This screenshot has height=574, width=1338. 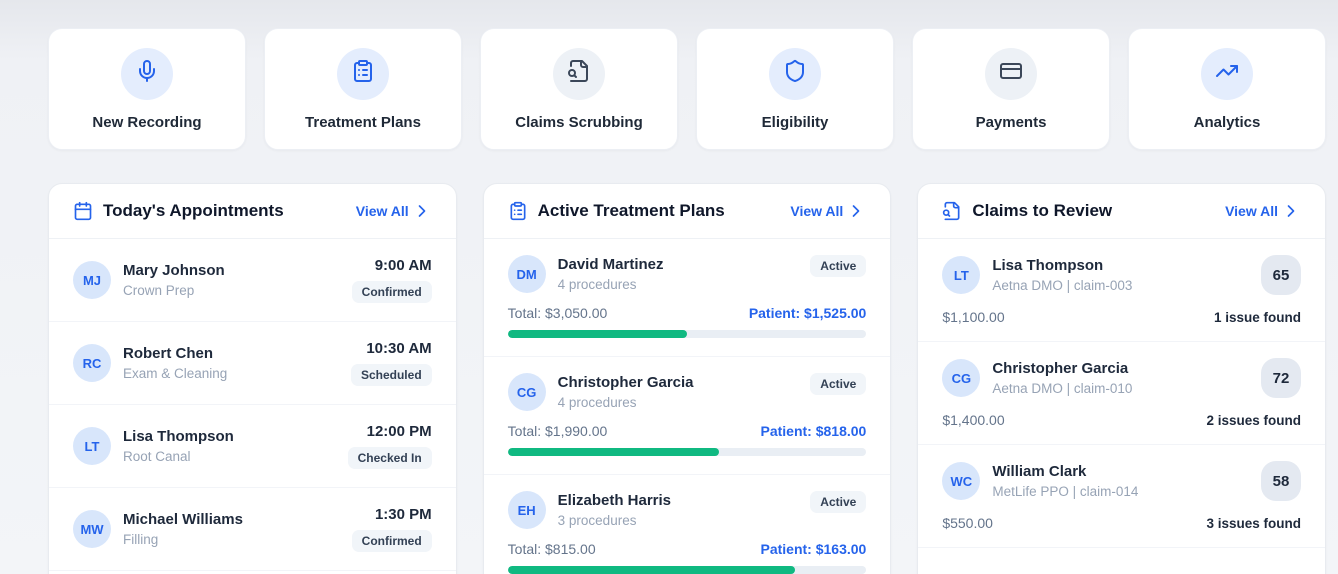 I want to click on procedure-label: Exam & Cleaning, so click(x=175, y=374).